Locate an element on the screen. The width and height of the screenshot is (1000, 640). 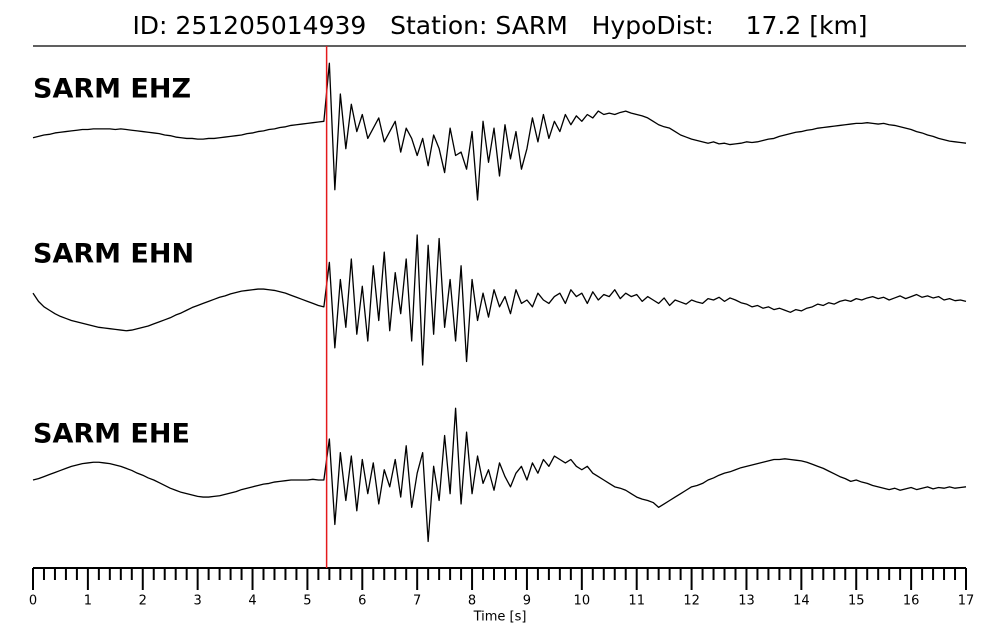
x-tick-label: 12 is located at coordinates (691, 601).